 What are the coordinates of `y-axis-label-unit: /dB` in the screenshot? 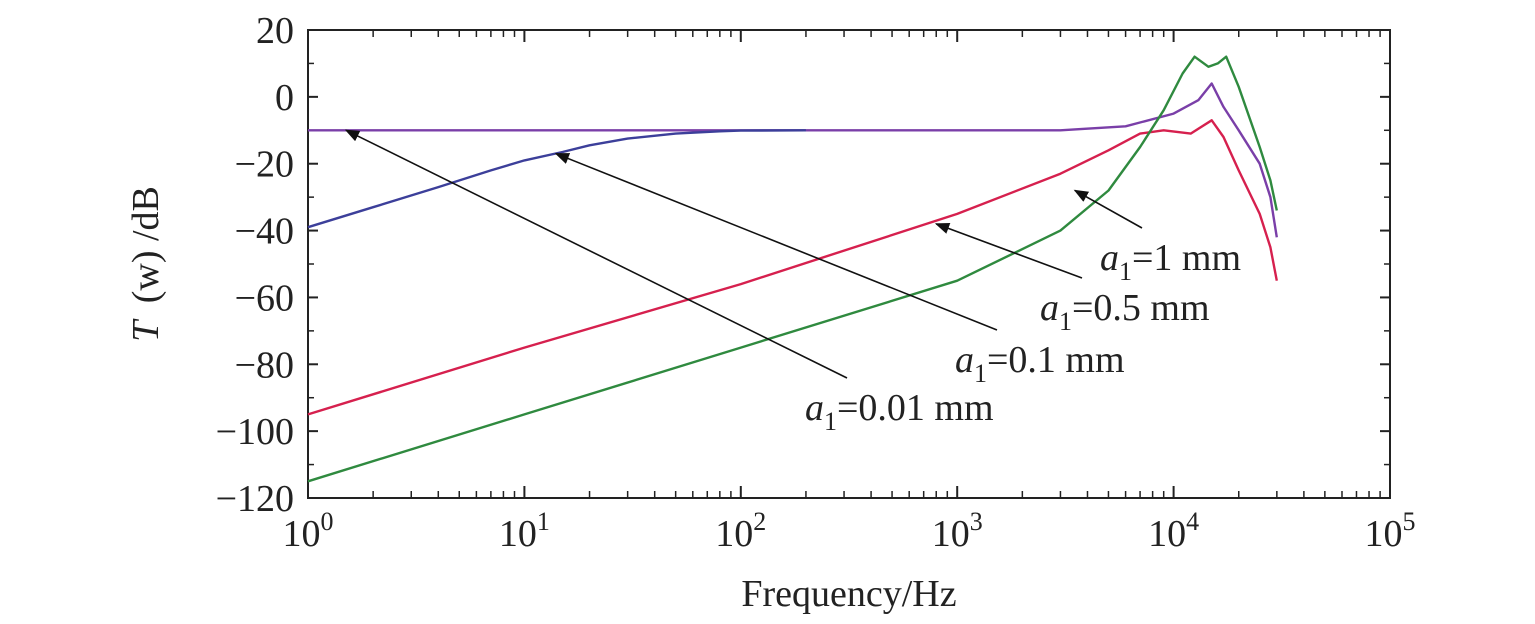 It's located at (146, 213).